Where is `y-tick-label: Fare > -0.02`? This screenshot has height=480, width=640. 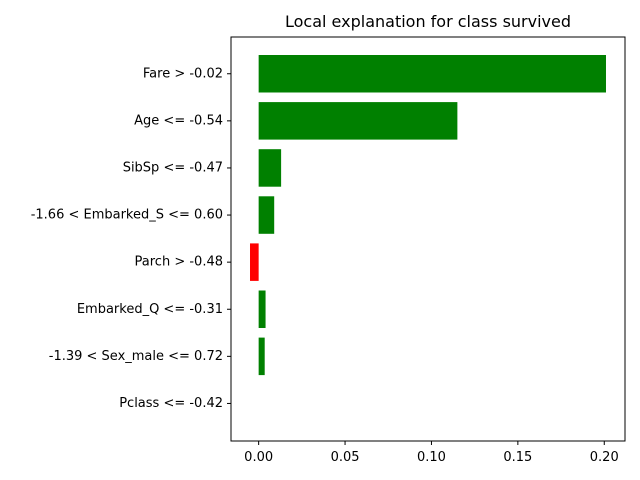
y-tick-label: Fare > -0.02 is located at coordinates (183, 73).